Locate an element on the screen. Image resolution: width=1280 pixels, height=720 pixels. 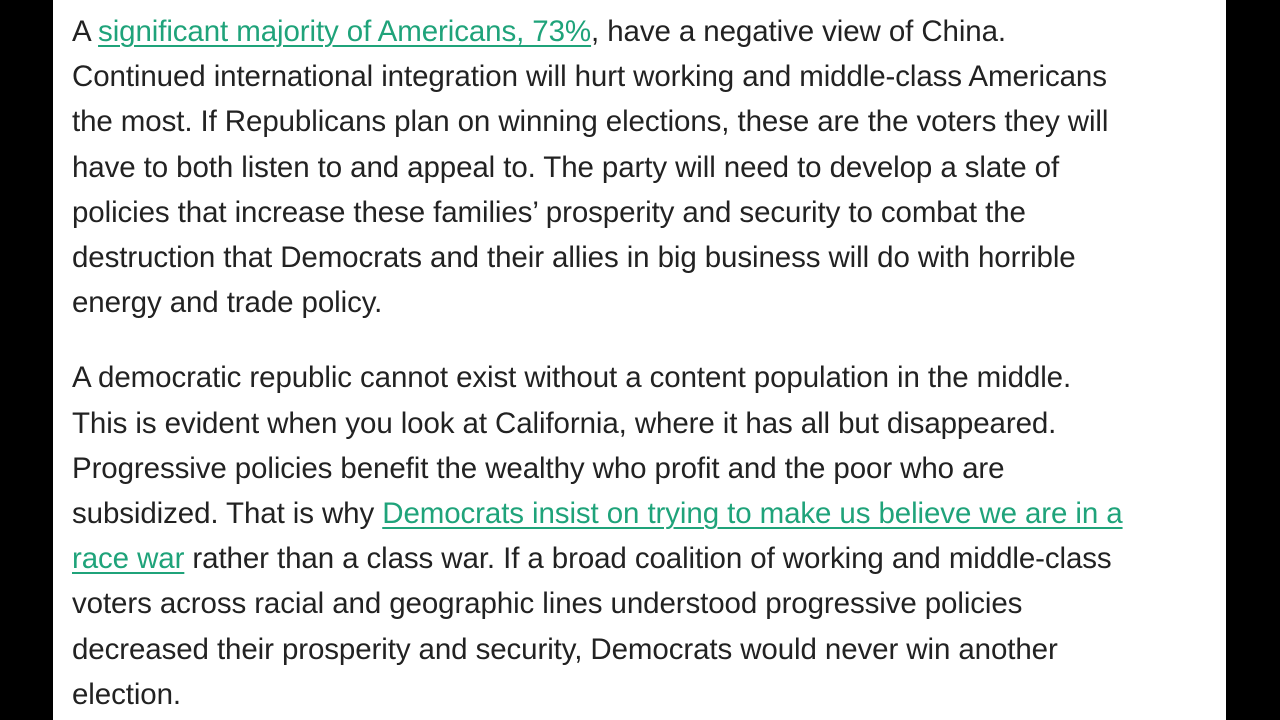
text-span: , have a negative view of China. is located at coordinates (799, 31).